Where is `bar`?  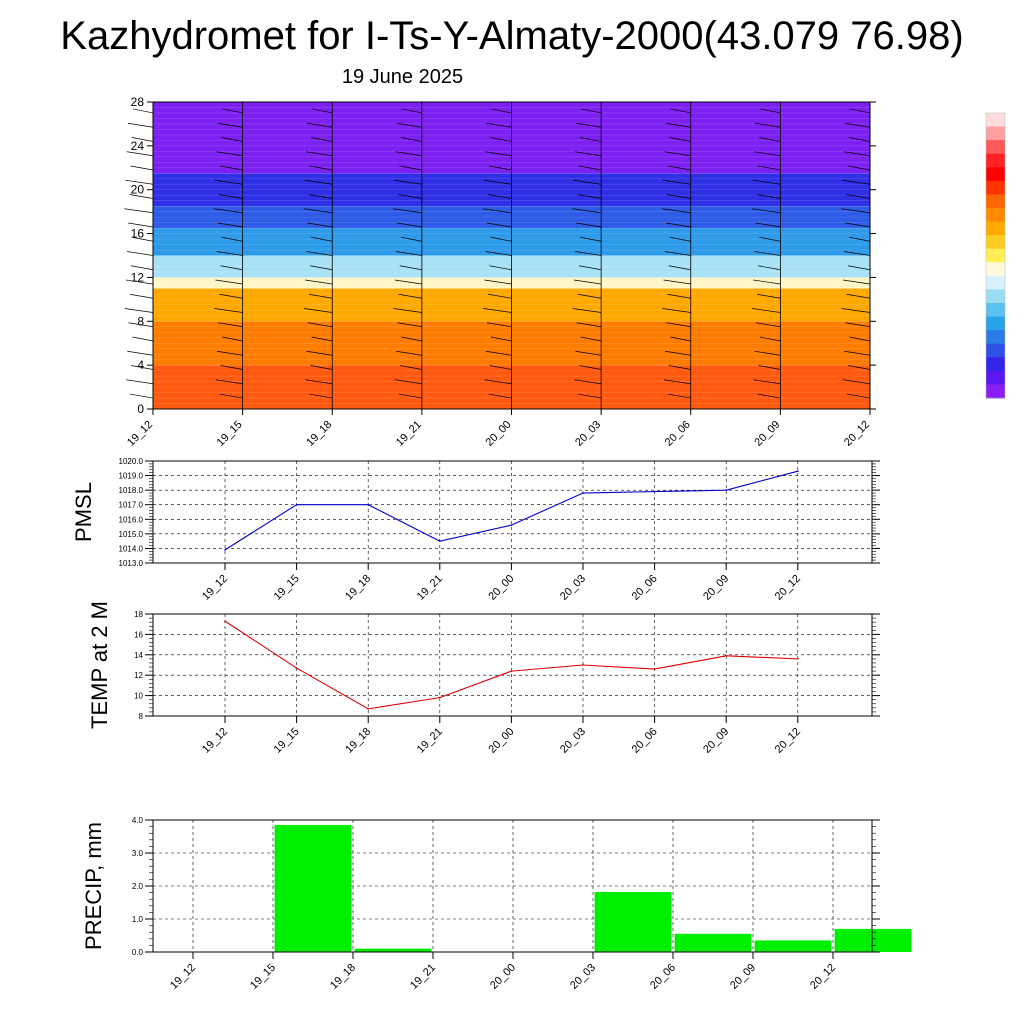 bar is located at coordinates (393, 950).